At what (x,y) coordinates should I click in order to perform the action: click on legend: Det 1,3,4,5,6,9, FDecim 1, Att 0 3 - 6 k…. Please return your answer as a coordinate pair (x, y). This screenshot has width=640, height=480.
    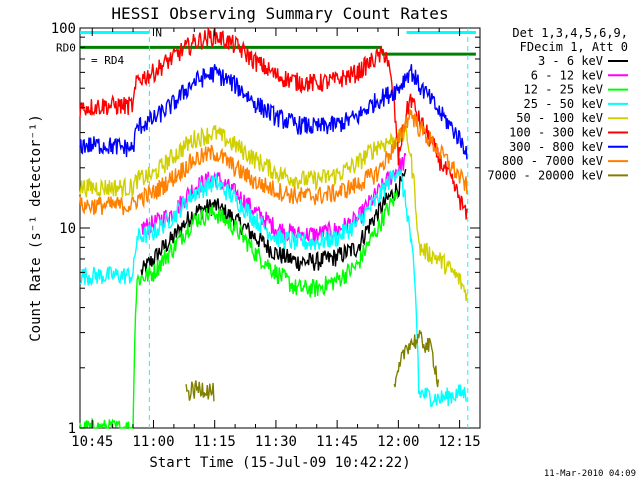
    Looking at the image, I should click on (557, 104).